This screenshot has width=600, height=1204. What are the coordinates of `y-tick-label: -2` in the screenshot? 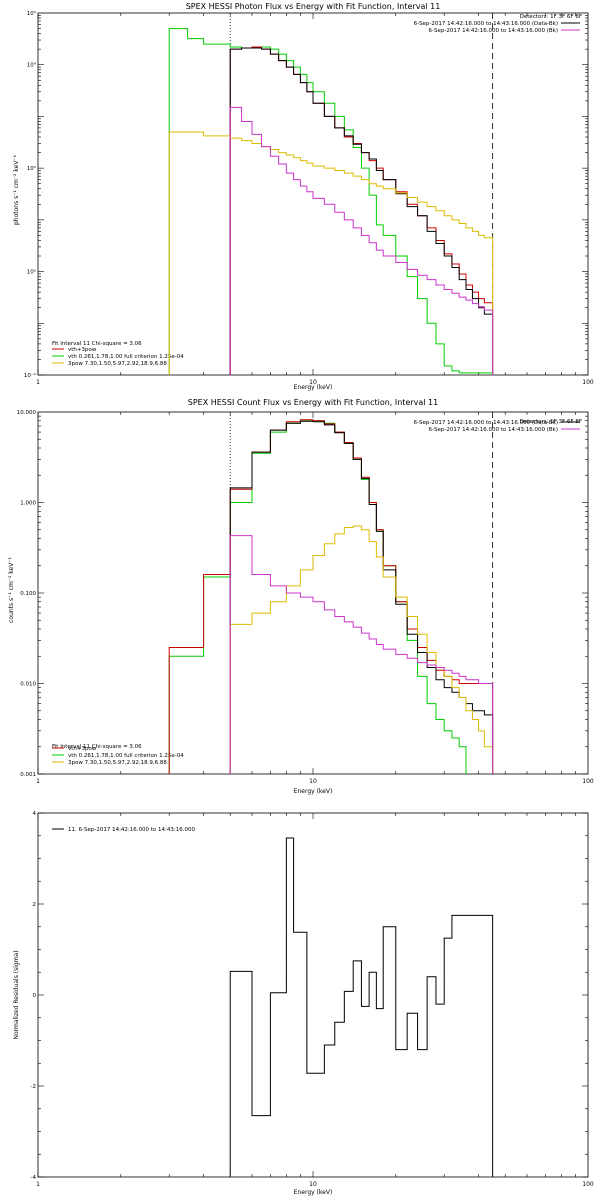 It's located at (33, 1087).